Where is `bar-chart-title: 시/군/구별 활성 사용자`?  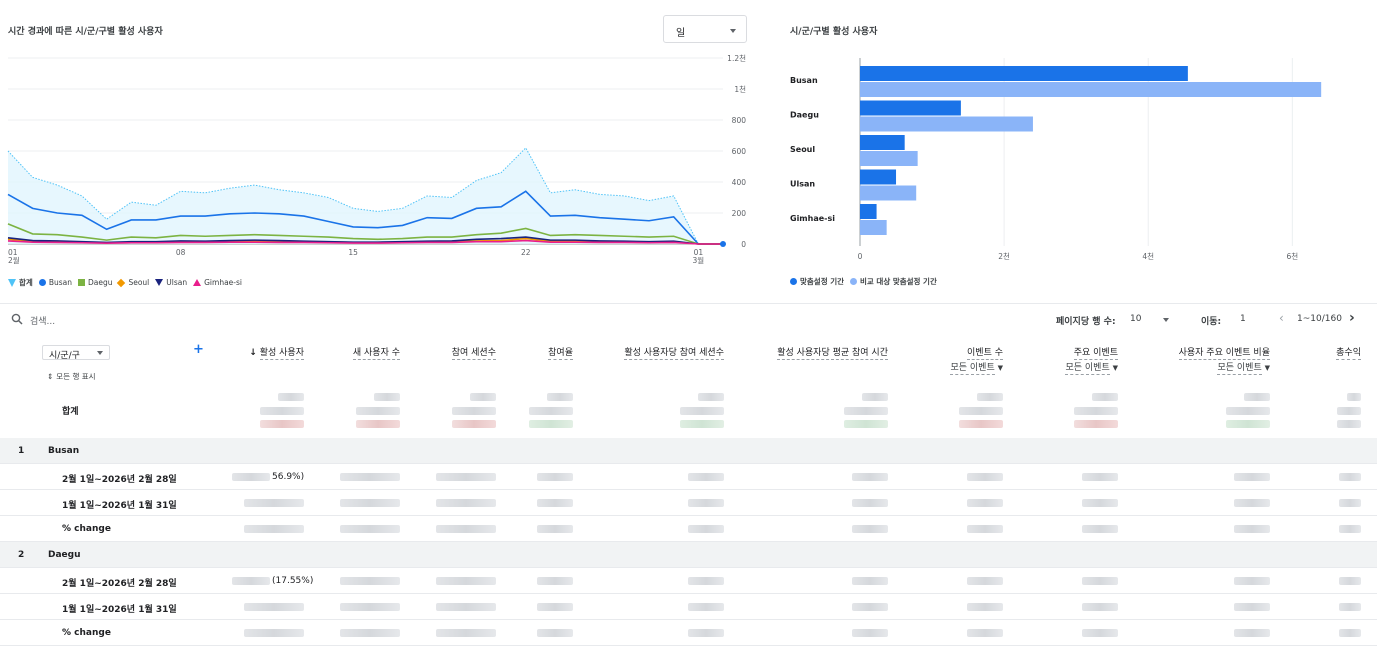
bar-chart-title: 시/군/구별 활성 사용자 is located at coordinates (834, 32).